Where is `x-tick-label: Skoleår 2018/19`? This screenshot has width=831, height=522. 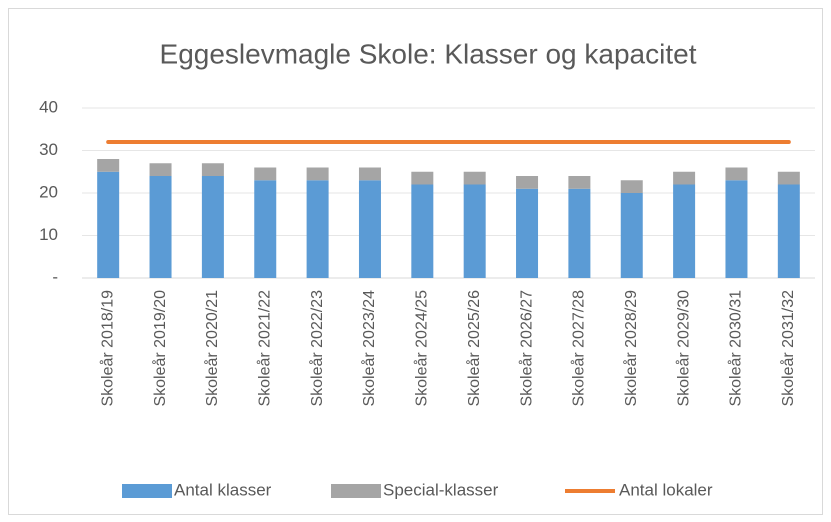 x-tick-label: Skoleår 2018/19 is located at coordinates (107, 348).